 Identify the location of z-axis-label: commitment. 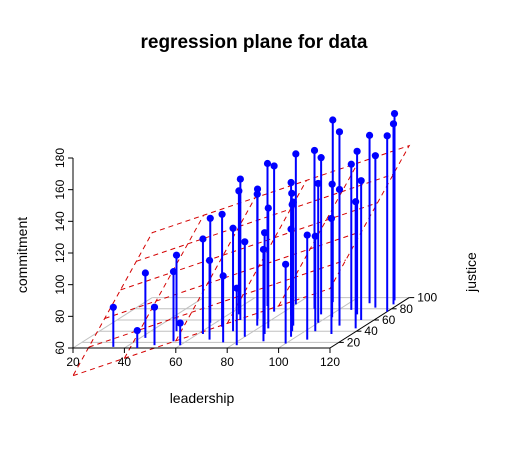
(22, 255).